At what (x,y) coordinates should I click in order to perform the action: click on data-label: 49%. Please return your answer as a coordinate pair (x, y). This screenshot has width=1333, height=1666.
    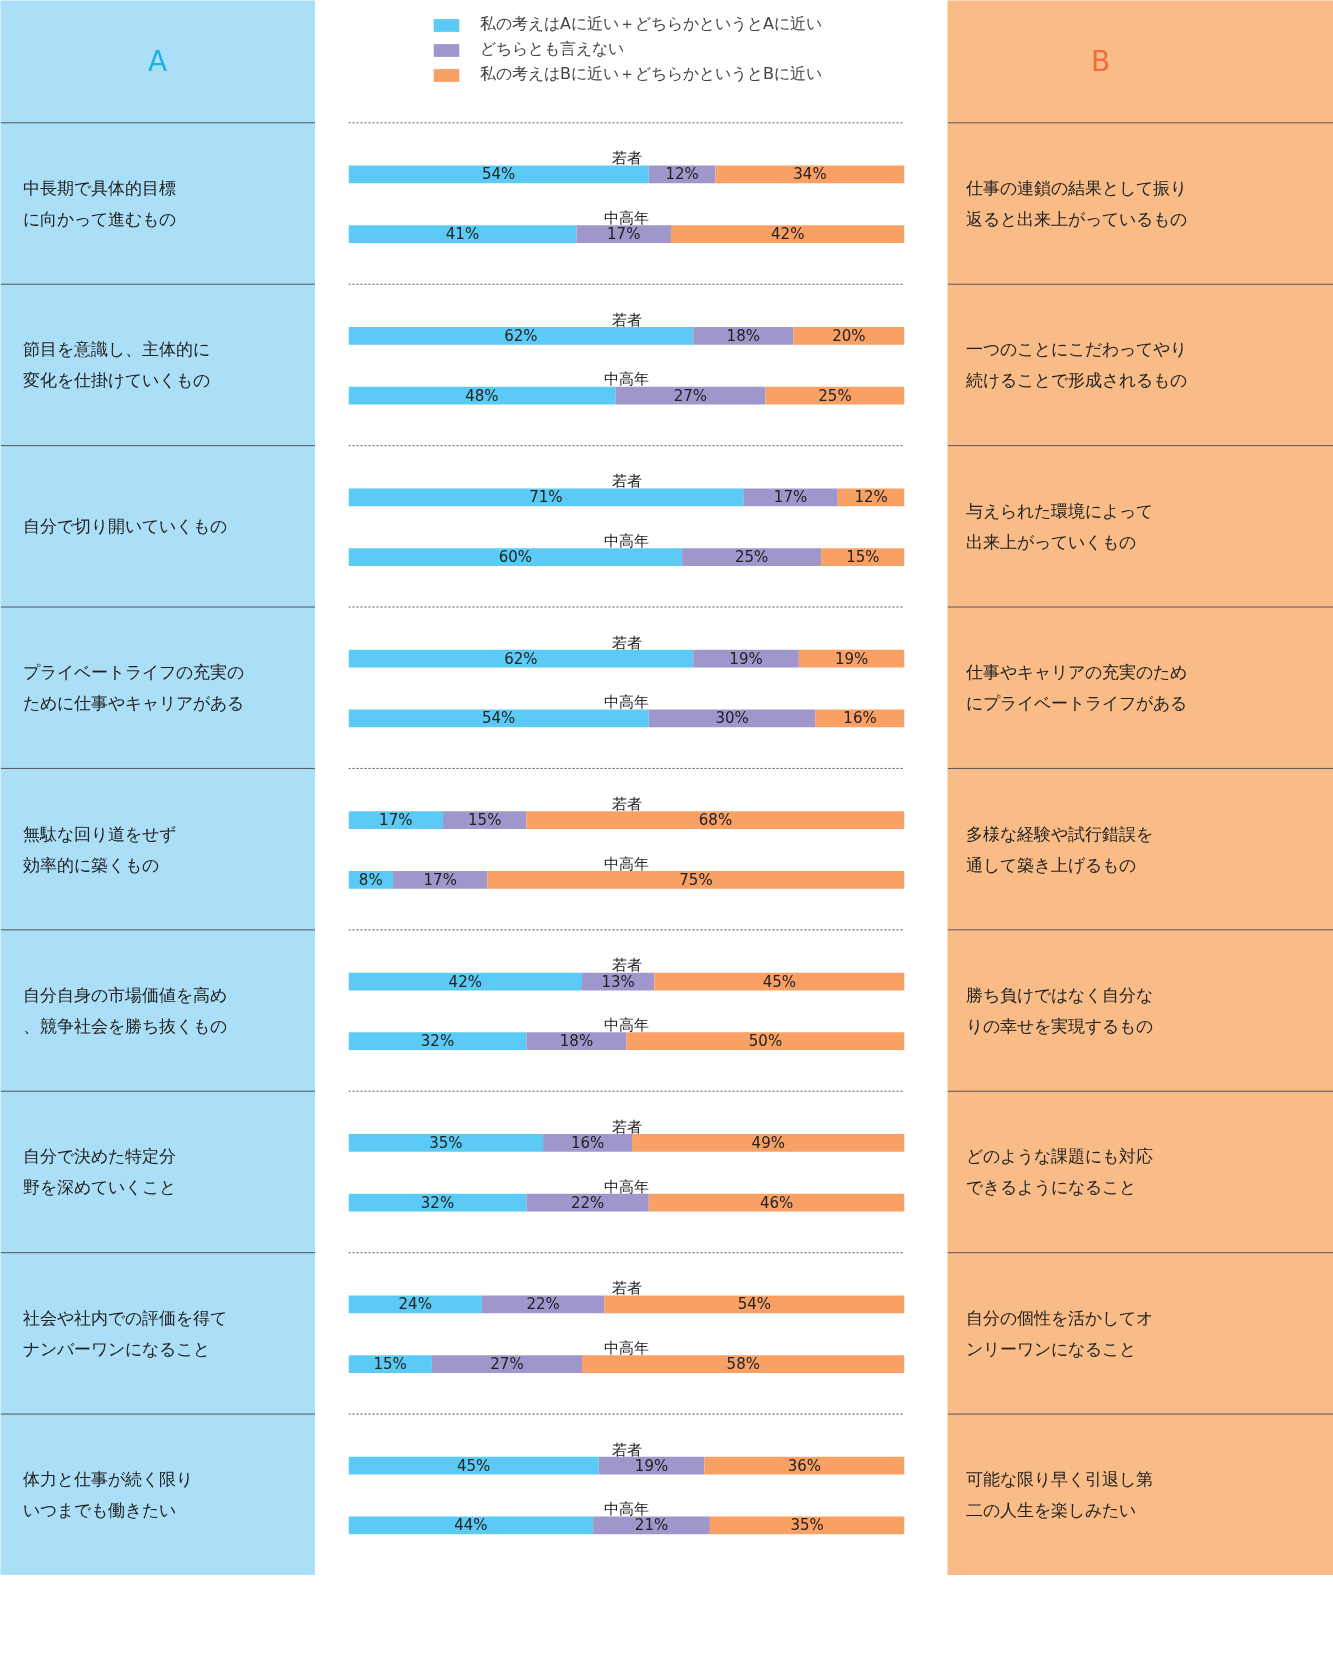
    Looking at the image, I should click on (768, 1142).